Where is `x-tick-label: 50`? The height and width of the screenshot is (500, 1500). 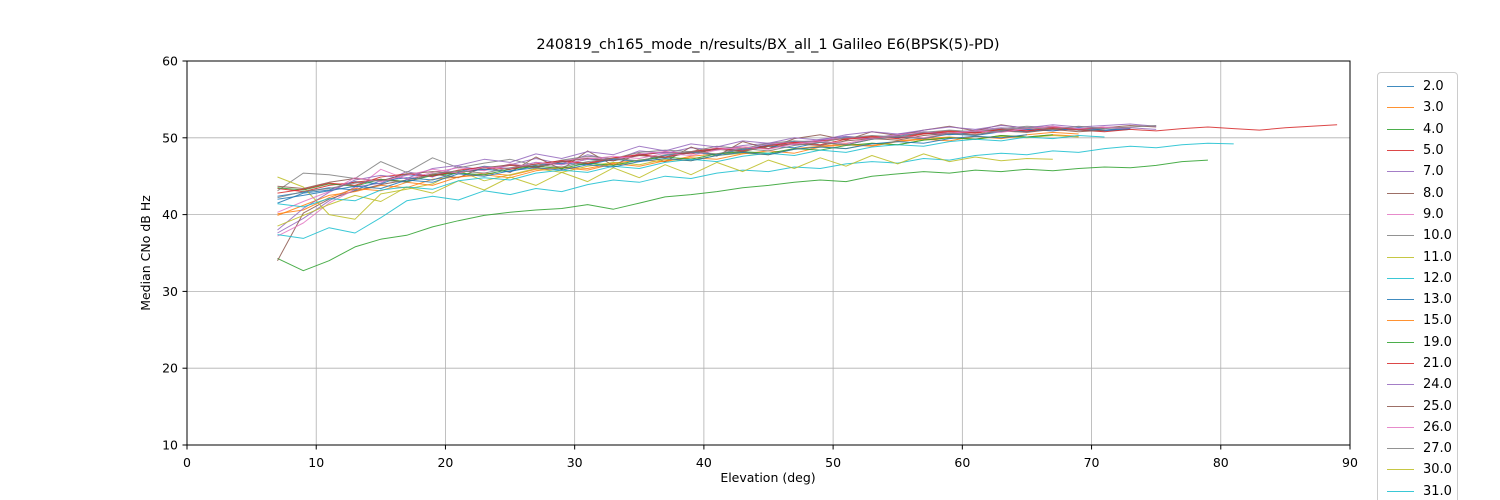 x-tick-label: 50 is located at coordinates (833, 462).